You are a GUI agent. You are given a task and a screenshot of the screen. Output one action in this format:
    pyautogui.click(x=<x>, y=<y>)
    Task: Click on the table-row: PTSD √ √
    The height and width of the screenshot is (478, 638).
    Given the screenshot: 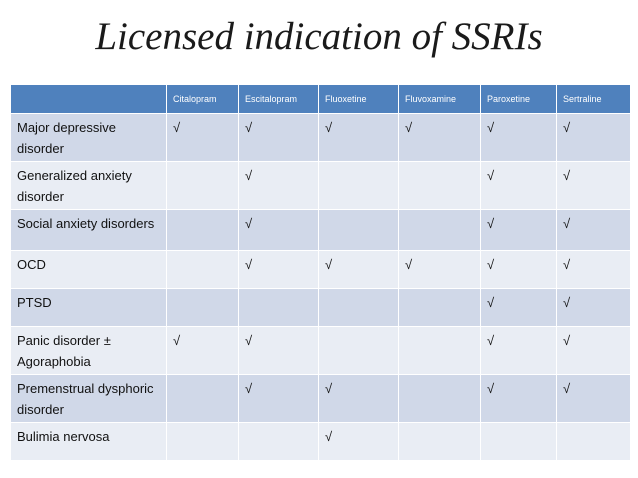 What is the action you would take?
    pyautogui.click(x=320, y=307)
    